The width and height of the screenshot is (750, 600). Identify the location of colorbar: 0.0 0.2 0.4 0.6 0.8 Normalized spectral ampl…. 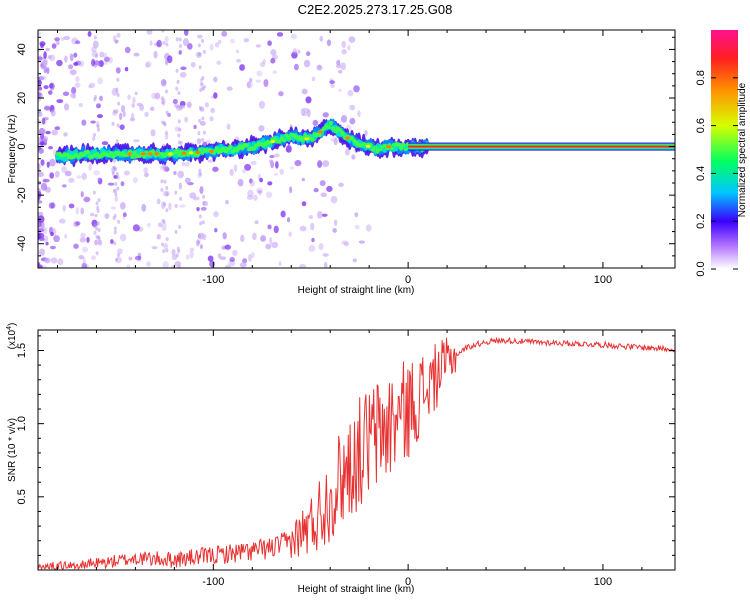
(721, 153).